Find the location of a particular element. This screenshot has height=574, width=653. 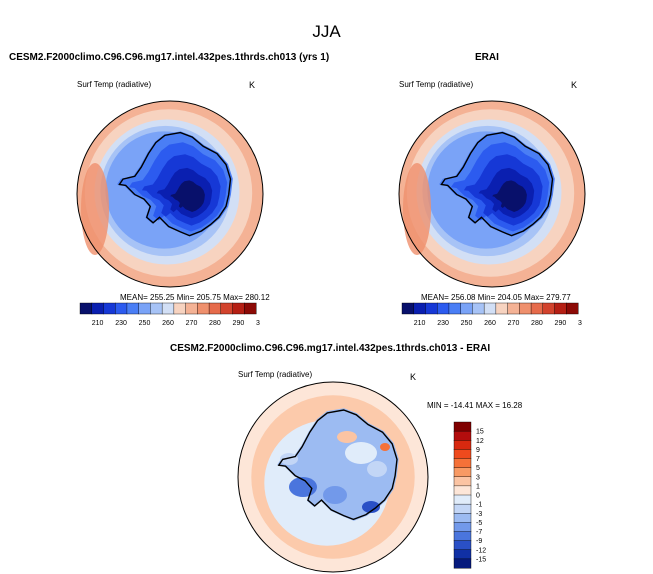

map-2-coastline is located at coordinates (337, 465).